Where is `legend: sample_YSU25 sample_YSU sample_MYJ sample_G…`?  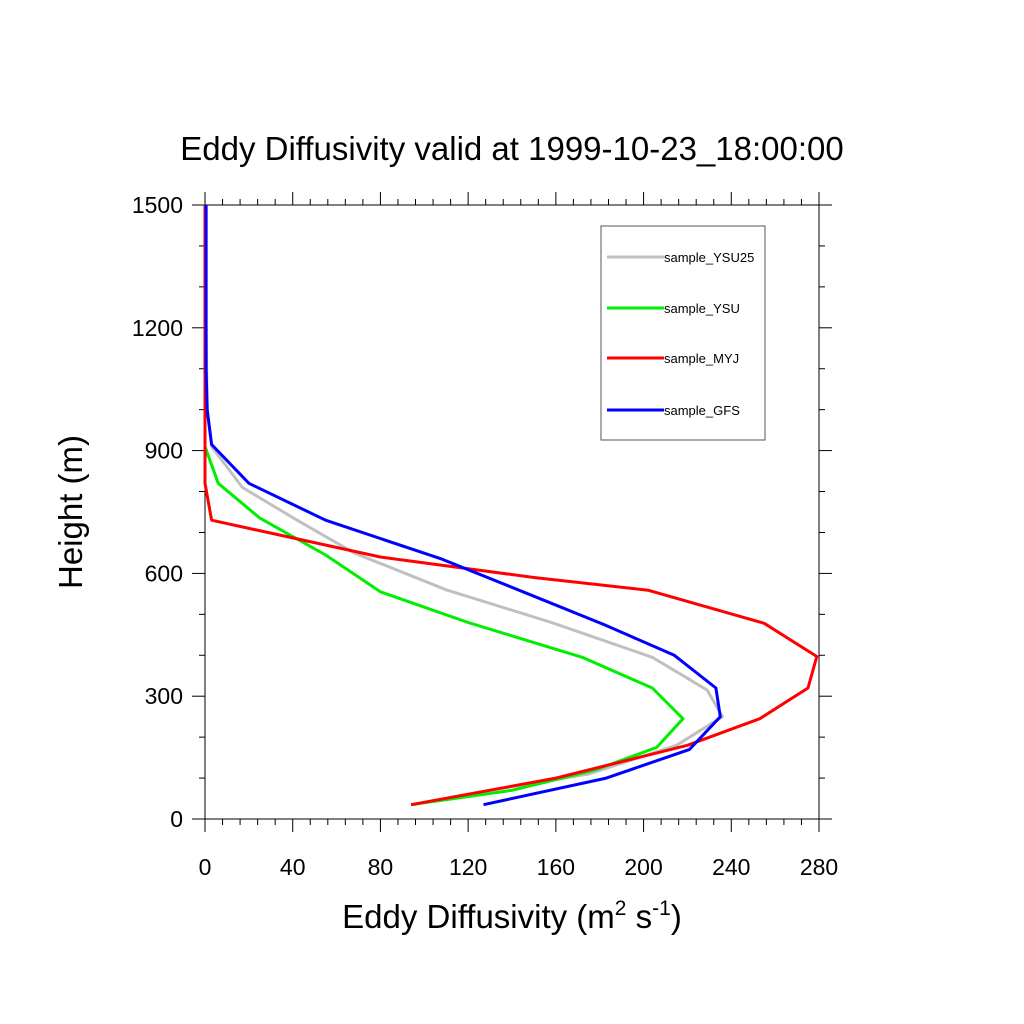 legend: sample_YSU25 sample_YSU sample_MYJ sample_G… is located at coordinates (683, 333).